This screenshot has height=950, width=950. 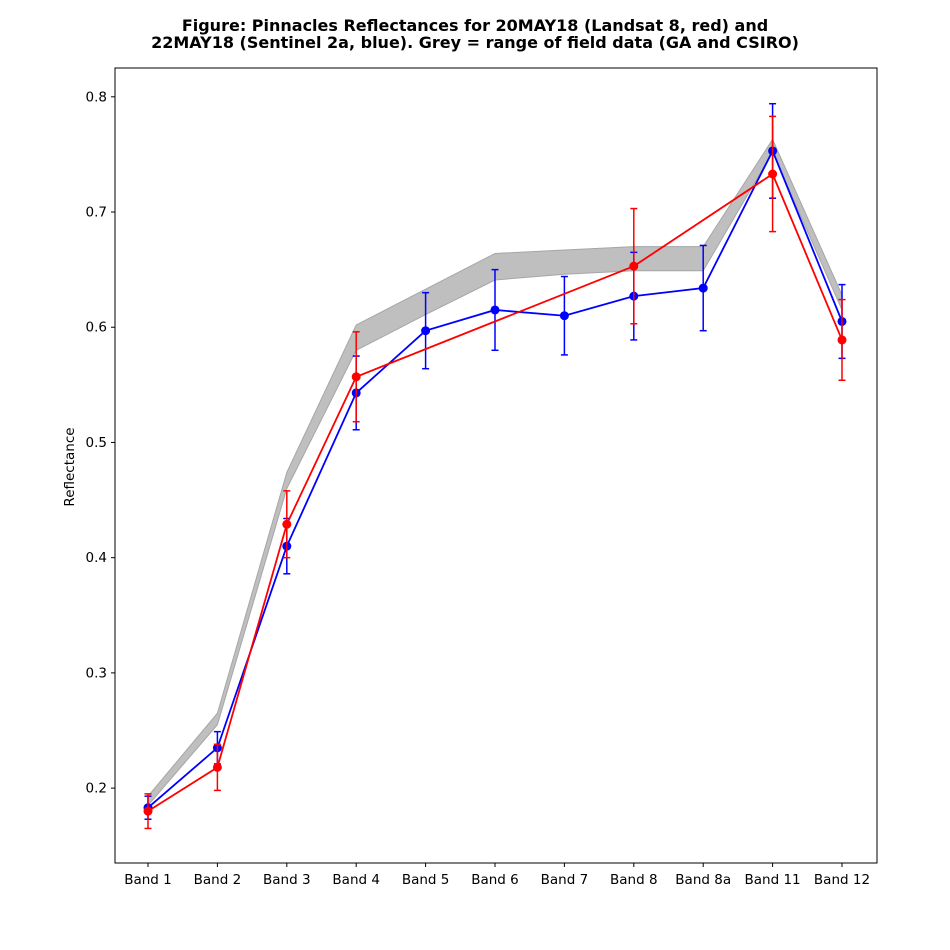 I want to click on x-tick-label: Band 7, so click(x=565, y=880).